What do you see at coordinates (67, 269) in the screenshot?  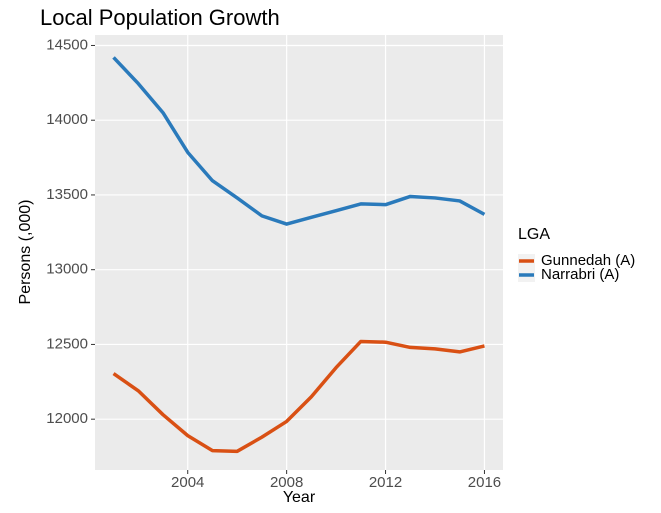 I see `y-tick-label: 13000` at bounding box center [67, 269].